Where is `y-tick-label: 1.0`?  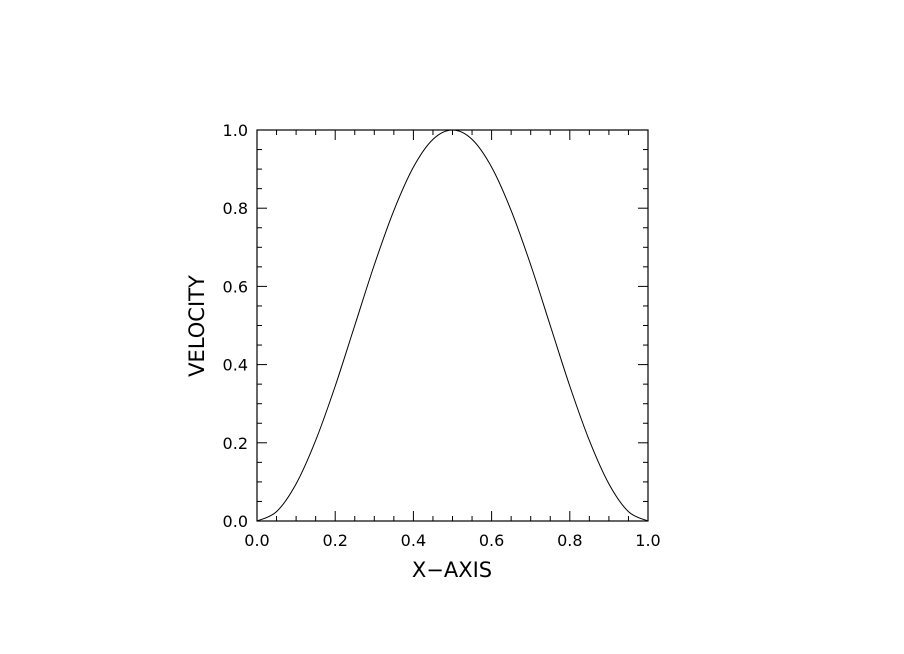 y-tick-label: 1.0 is located at coordinates (235, 130).